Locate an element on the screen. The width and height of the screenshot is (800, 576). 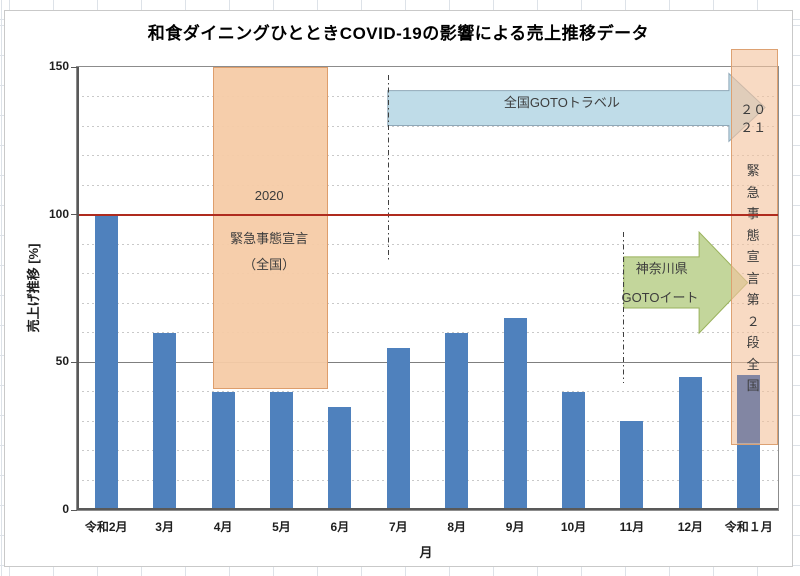
goto-eat-label-0: 神奈川県 is located at coordinates (661, 269).